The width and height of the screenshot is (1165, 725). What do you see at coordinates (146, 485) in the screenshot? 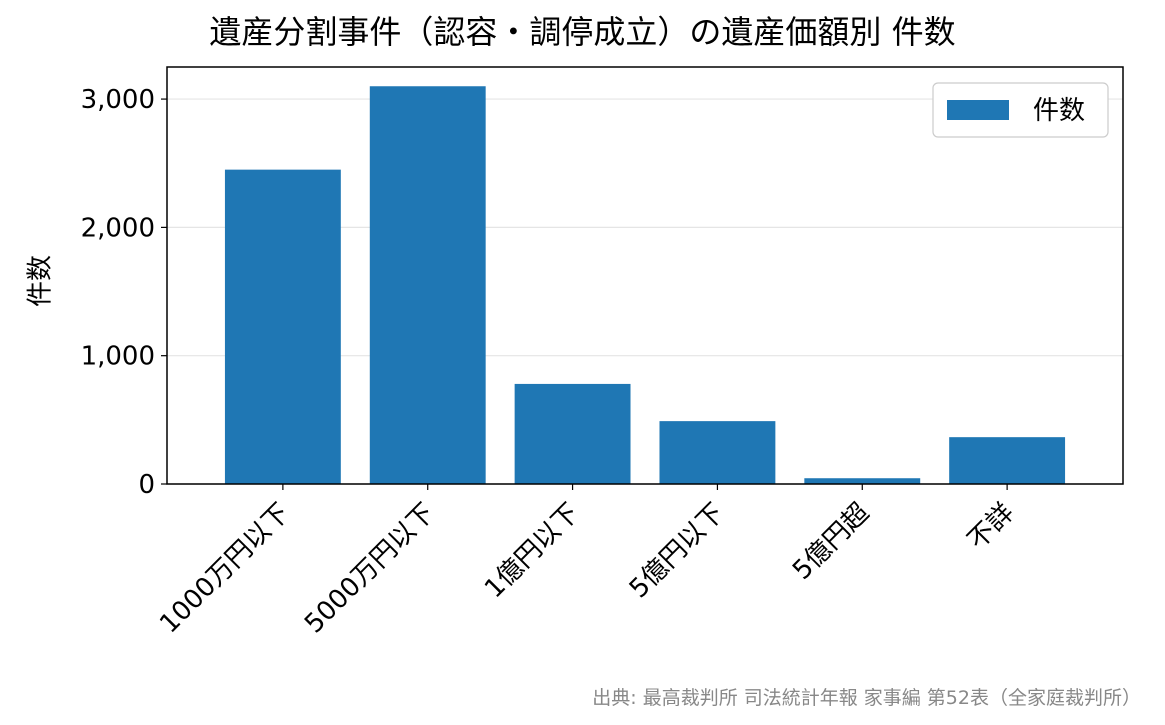
I see `y-tick-label: 0` at bounding box center [146, 485].